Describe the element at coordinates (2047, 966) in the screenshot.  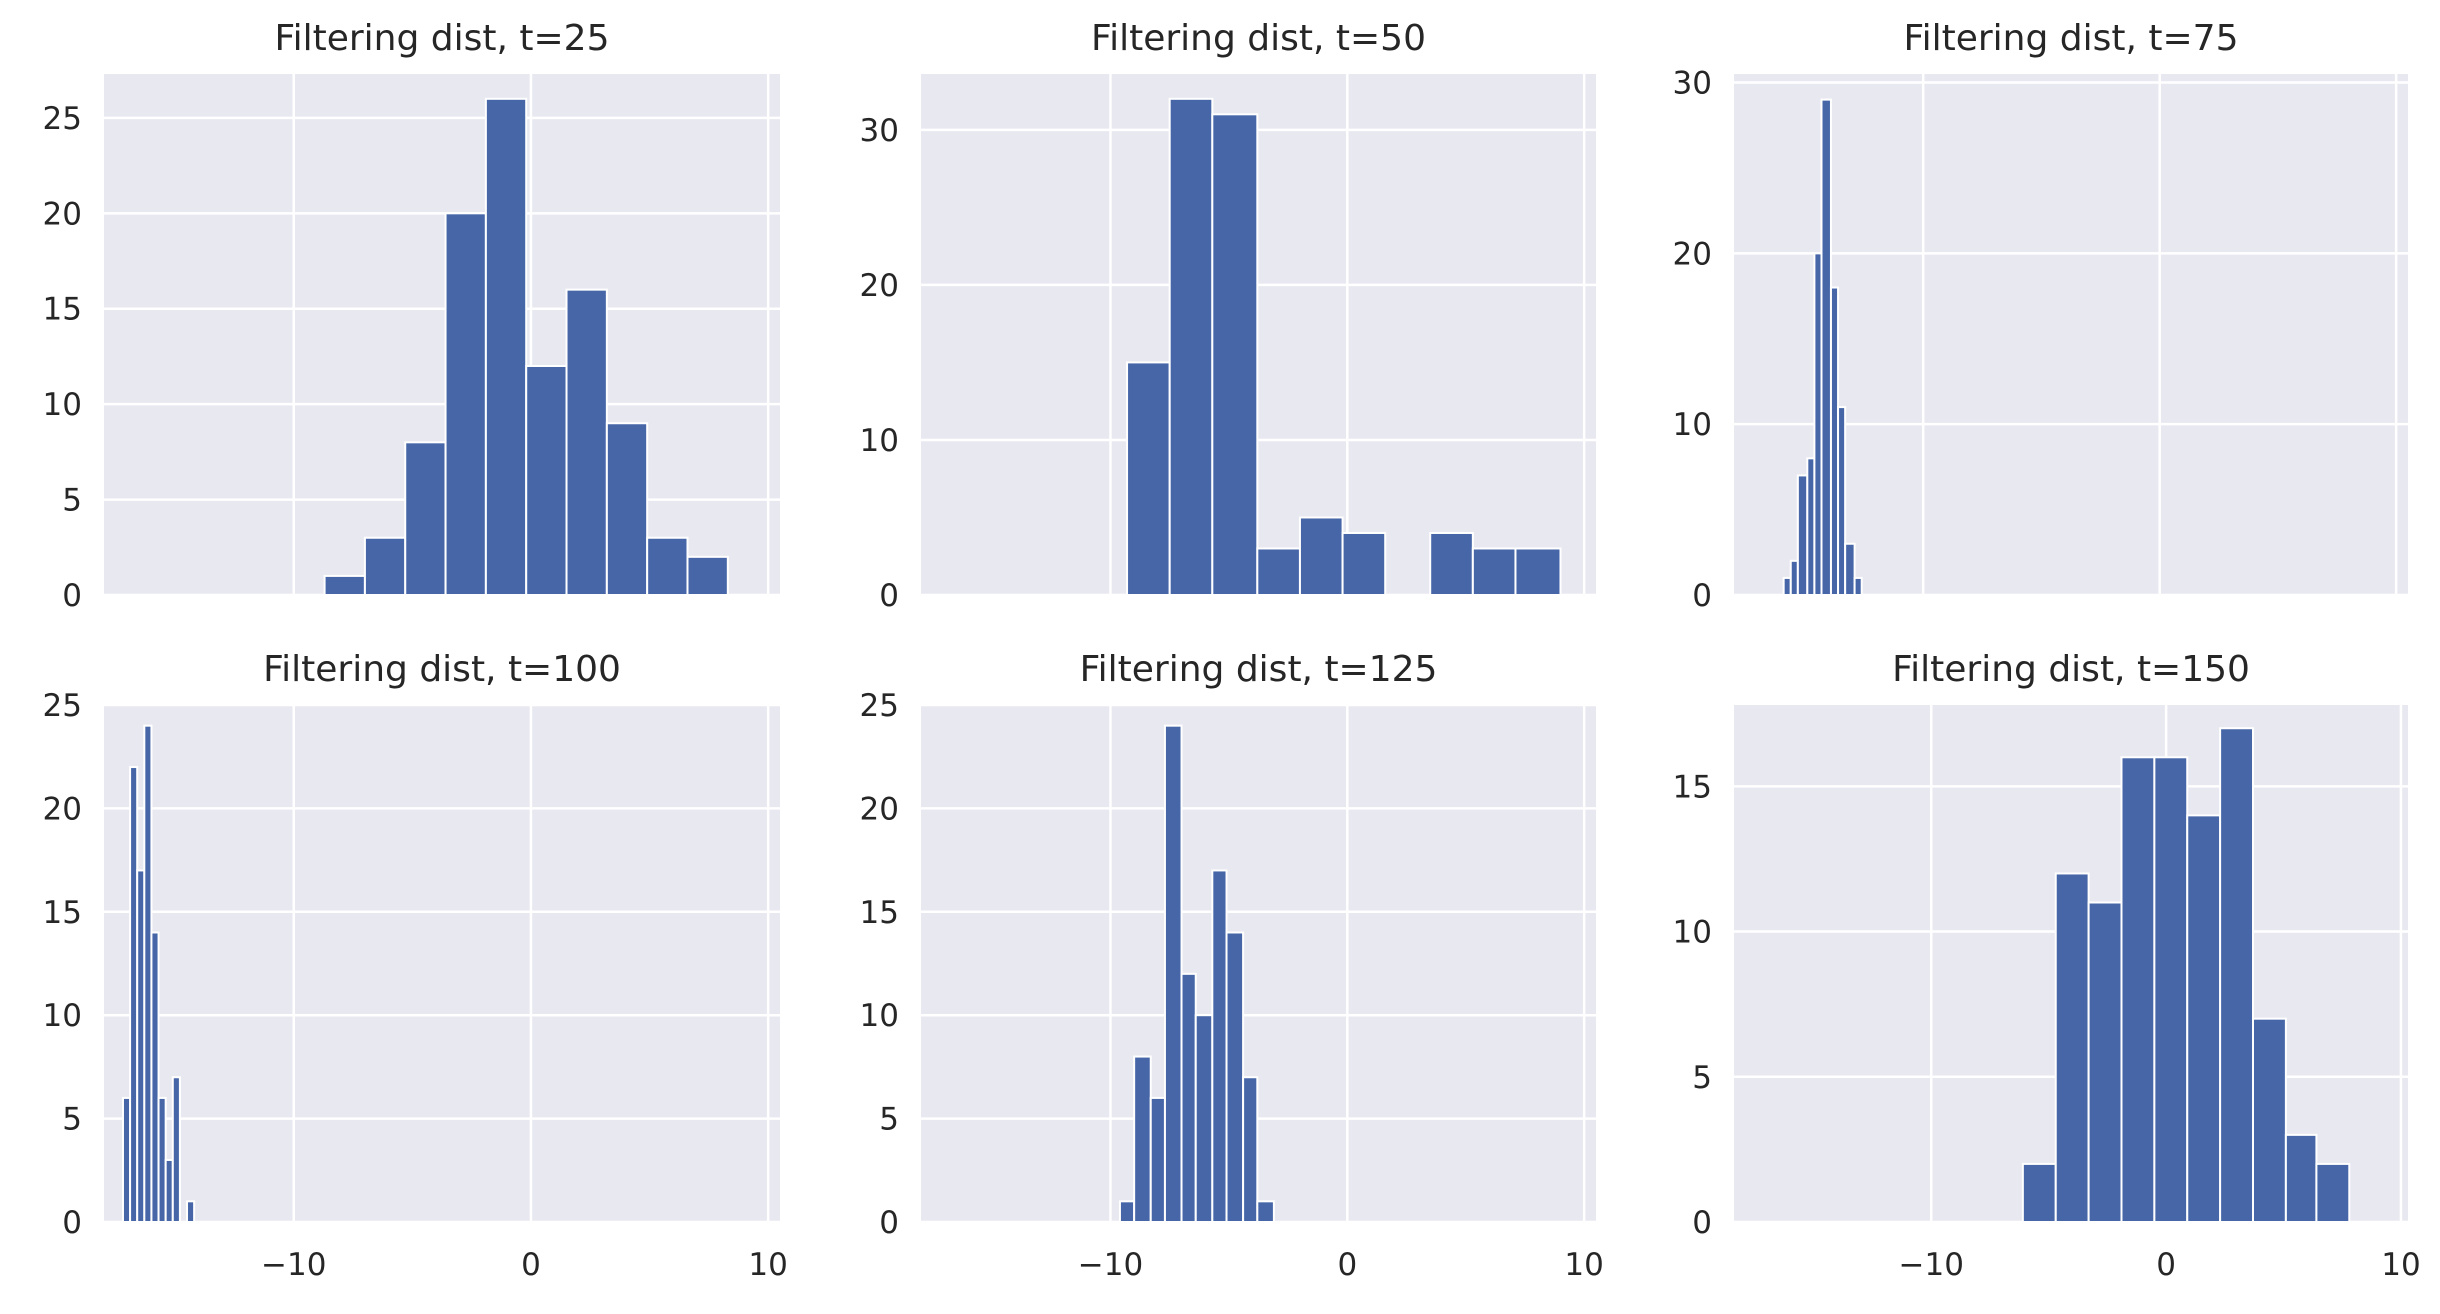
I see `histogram-panel-6: 0 5 10 15 −10 0 10 Filtering dist, t=150` at that location.